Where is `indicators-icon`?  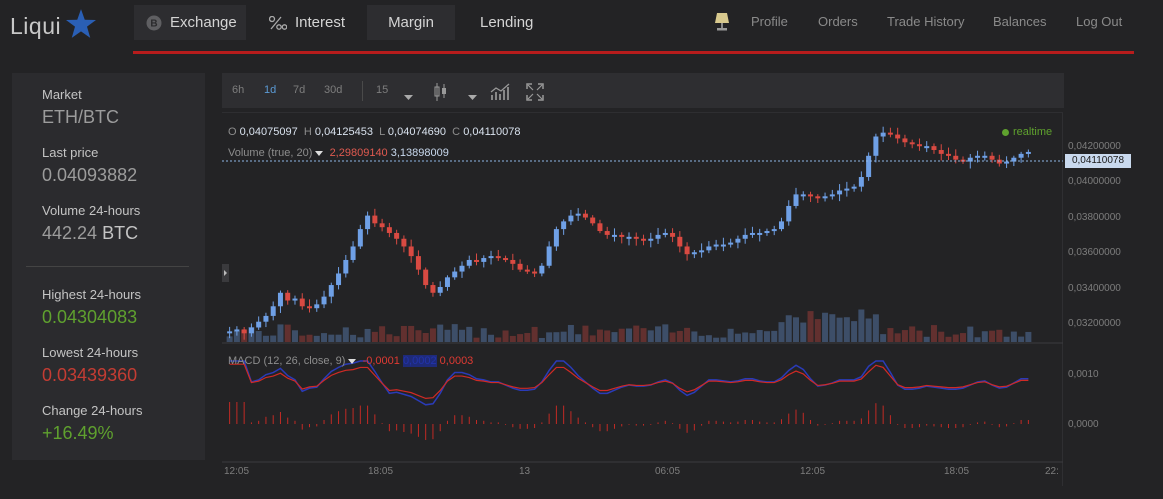 indicators-icon is located at coordinates (500, 94).